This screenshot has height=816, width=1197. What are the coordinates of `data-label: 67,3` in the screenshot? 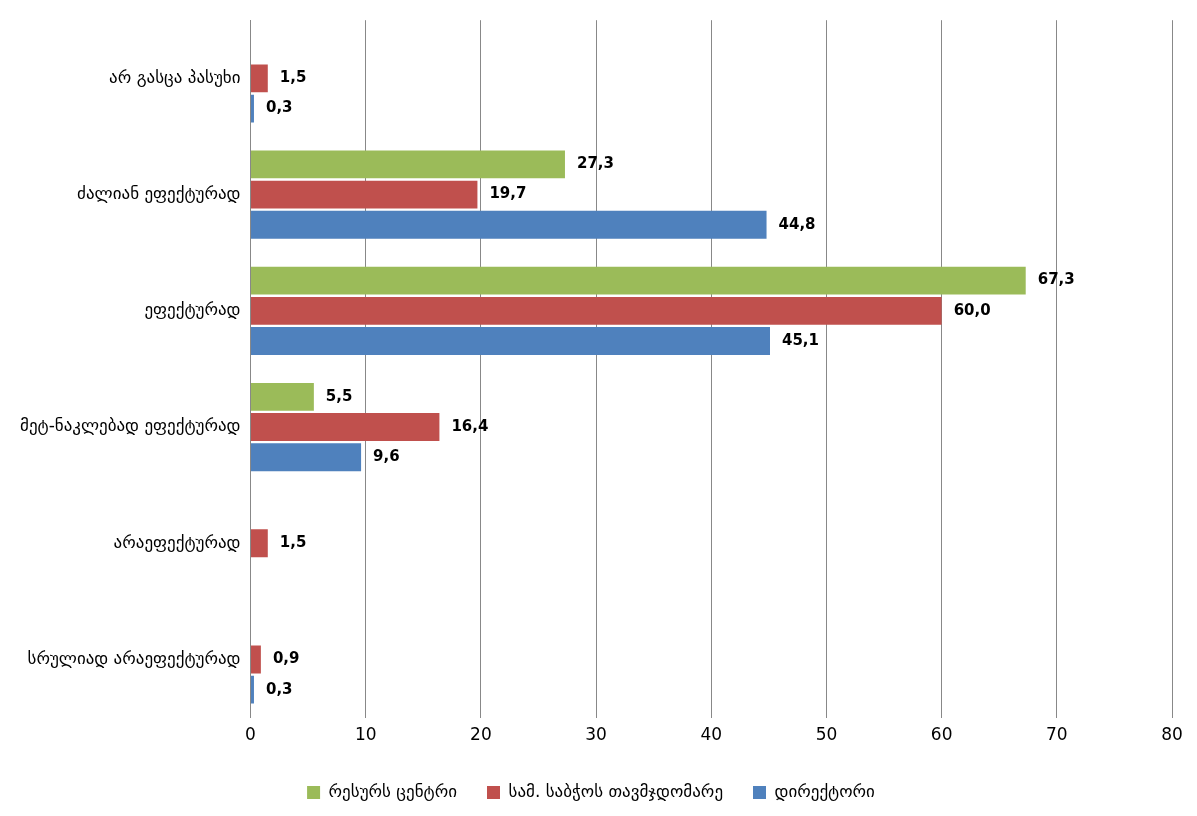 It's located at (1056, 279).